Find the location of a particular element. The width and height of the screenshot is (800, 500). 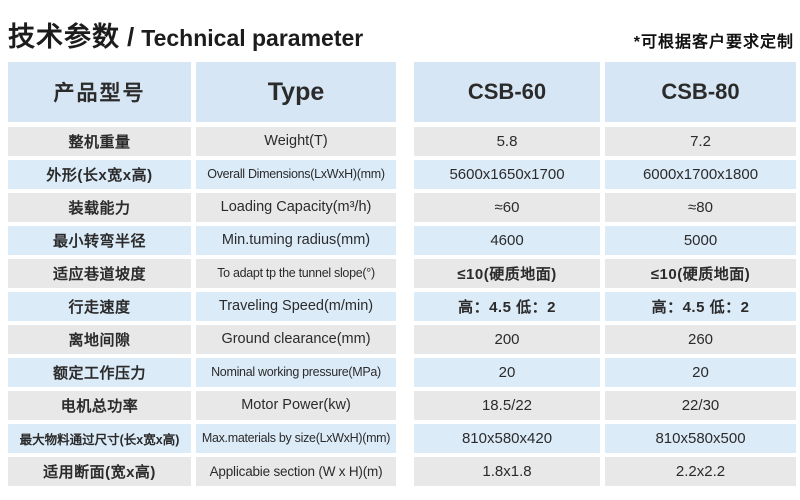

param-name-cn: 最大物料通过尺寸(长x宽x高) is located at coordinates (99, 438).